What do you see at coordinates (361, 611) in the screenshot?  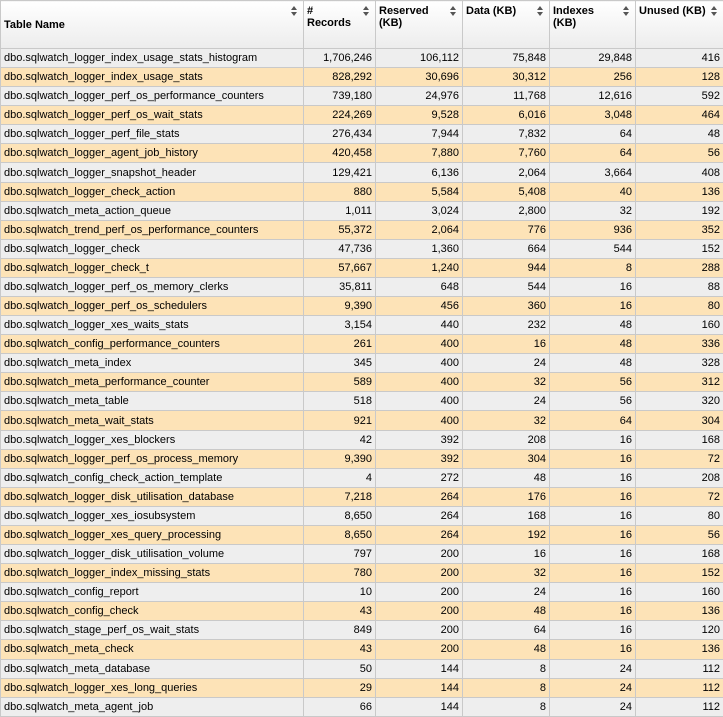 I see `table-row: dbo.sqlwatch_config_check 43 200 48 16 136` at bounding box center [361, 611].